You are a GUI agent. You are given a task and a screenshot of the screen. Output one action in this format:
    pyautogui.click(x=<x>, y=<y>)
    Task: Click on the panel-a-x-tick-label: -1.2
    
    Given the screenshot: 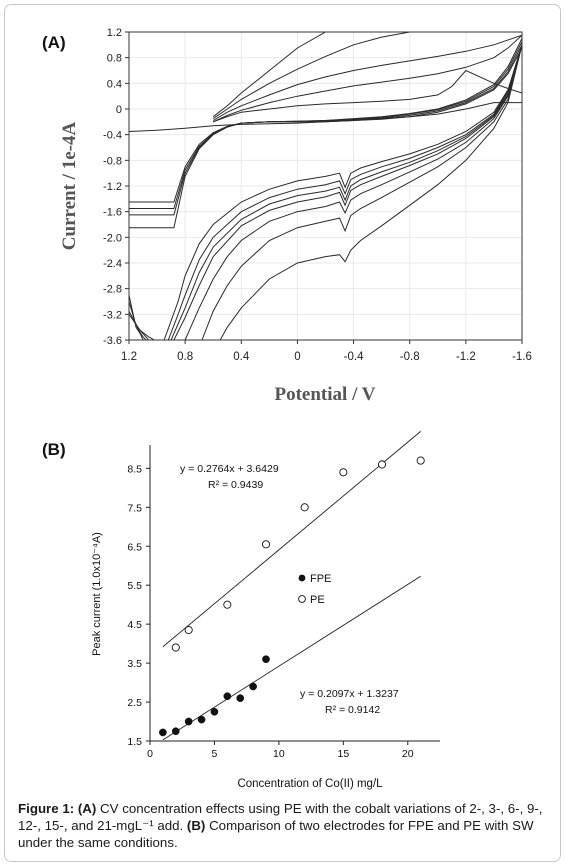 What is the action you would take?
    pyautogui.click(x=466, y=357)
    